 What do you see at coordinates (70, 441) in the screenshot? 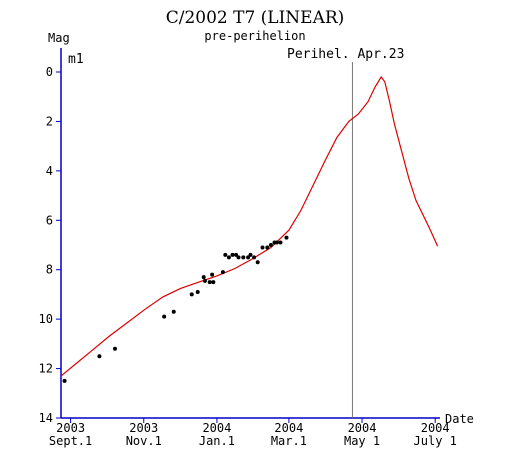
I see `x-tick-date: Sept.1` at bounding box center [70, 441].